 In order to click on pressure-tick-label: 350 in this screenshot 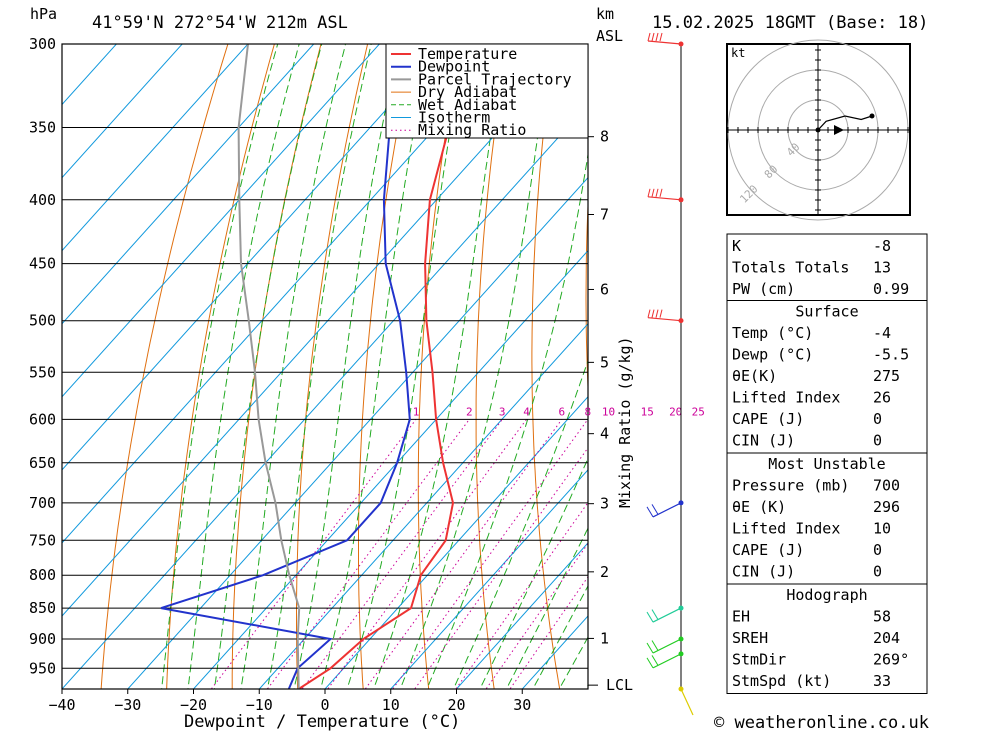, I will do `click(42, 128)`.